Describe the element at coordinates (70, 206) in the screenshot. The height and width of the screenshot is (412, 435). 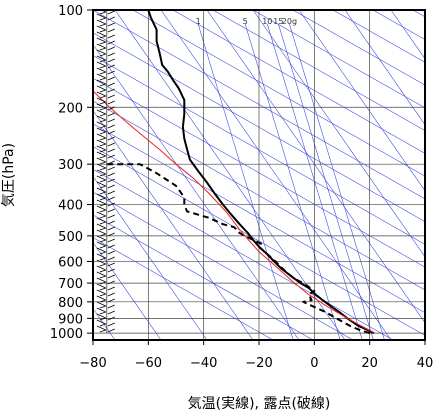
I see `y-tick-label: 400` at that location.